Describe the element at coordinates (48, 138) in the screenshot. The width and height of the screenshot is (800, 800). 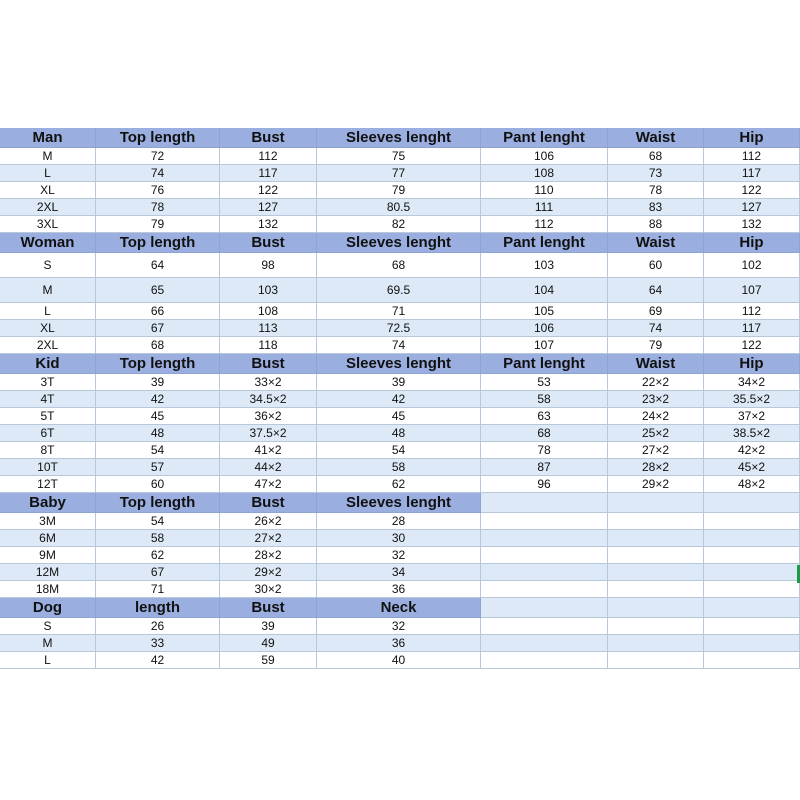
I see `section-title: Man` at that location.